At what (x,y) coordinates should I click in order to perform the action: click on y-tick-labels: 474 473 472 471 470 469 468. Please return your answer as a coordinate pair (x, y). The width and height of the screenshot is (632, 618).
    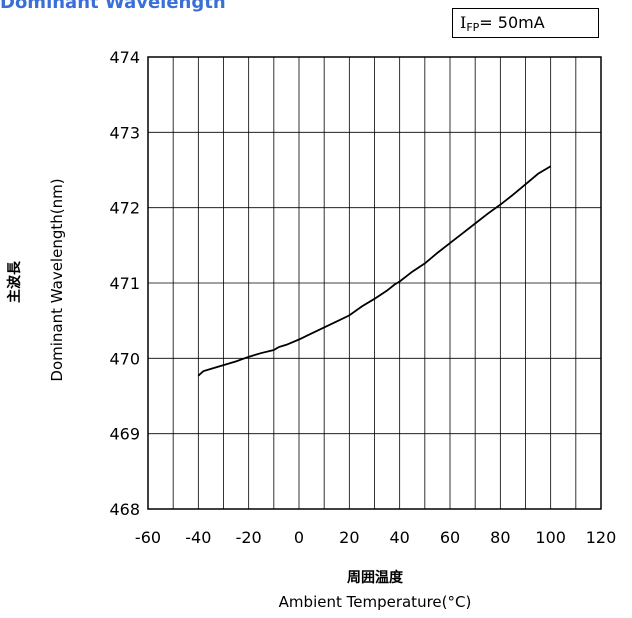
    Looking at the image, I should click on (124, 283).